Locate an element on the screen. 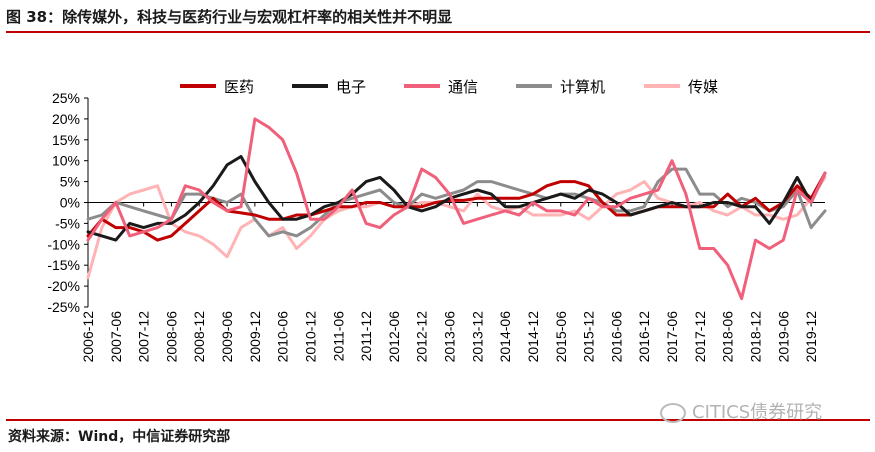 Image resolution: width=875 pixels, height=452 pixels. wechat-icon is located at coordinates (673, 413).